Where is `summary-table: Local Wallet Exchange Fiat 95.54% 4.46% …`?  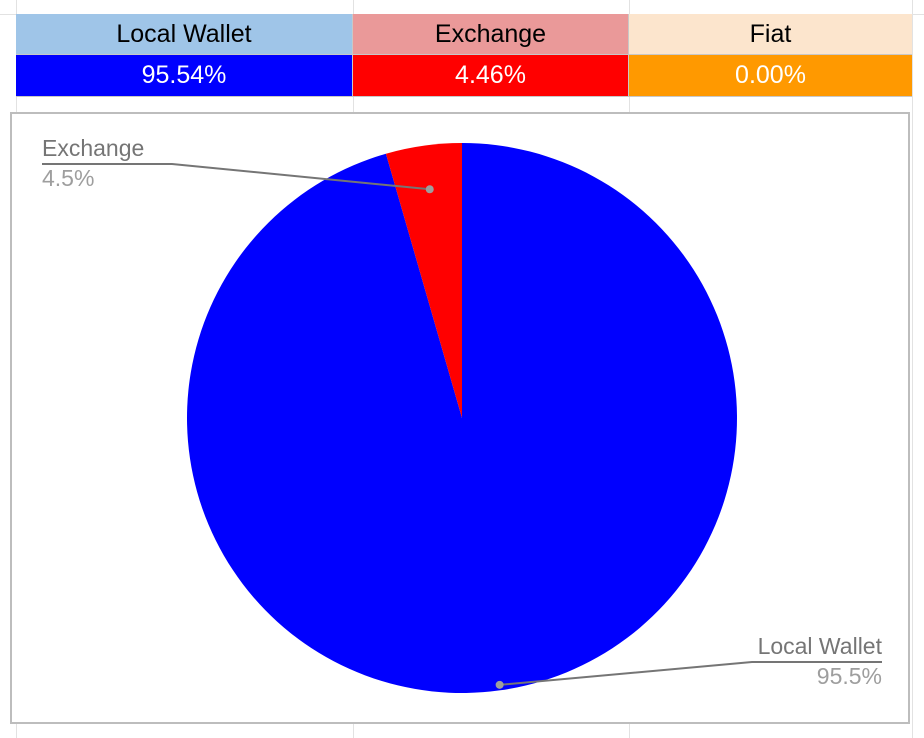
summary-table: Local Wallet Exchange Fiat 95.54% 4.46% … is located at coordinates (464, 55).